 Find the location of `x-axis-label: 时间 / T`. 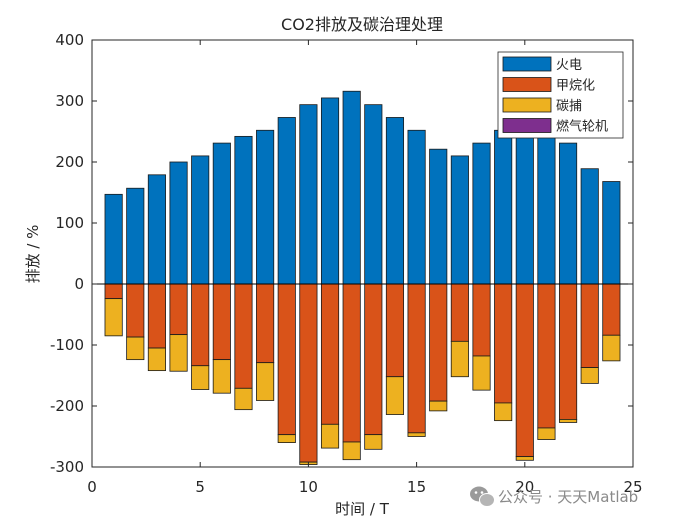

x-axis-label: 时间 / T is located at coordinates (362, 509).